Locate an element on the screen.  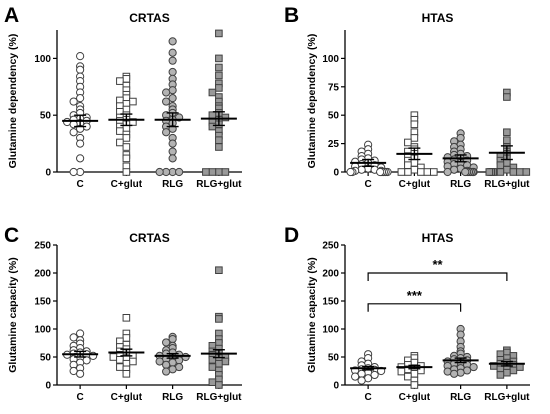
y-tick-label: 75 is located at coordinates (334, 87).